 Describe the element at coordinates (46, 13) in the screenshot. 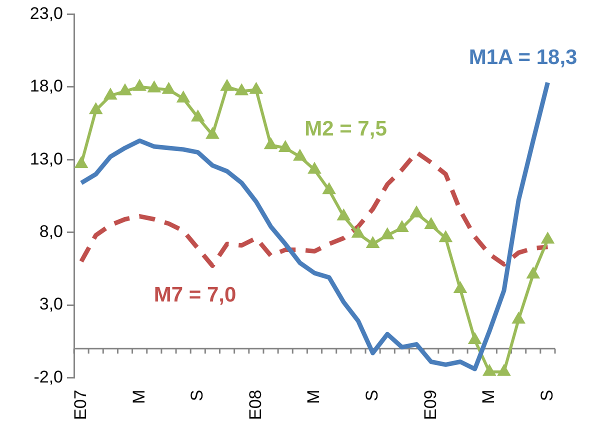

I see `y-tick-label: 23,0` at that location.